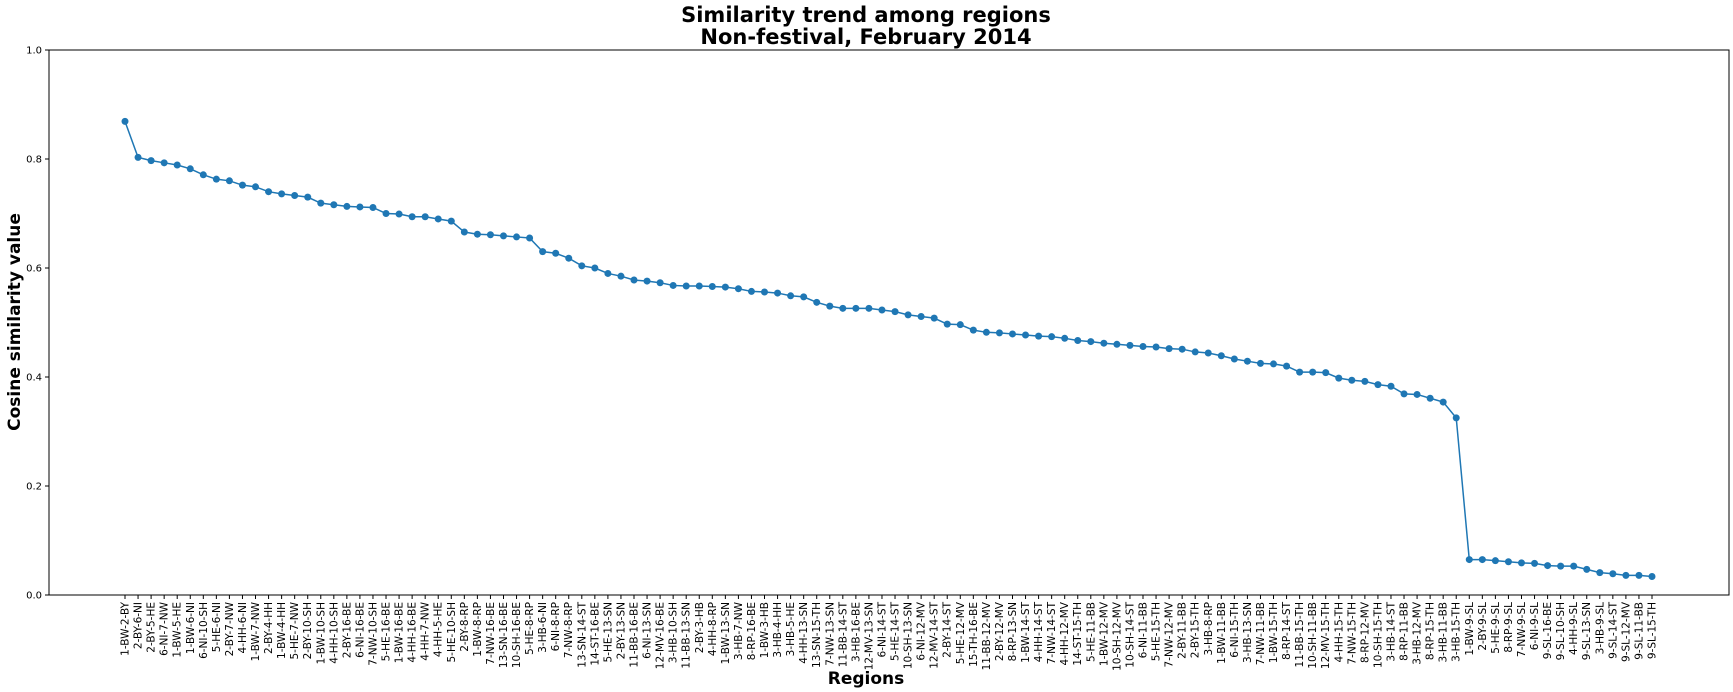 This screenshot has width=1733, height=692. I want to click on x-tick-label: 5-HE-6-NI, so click(217, 627).